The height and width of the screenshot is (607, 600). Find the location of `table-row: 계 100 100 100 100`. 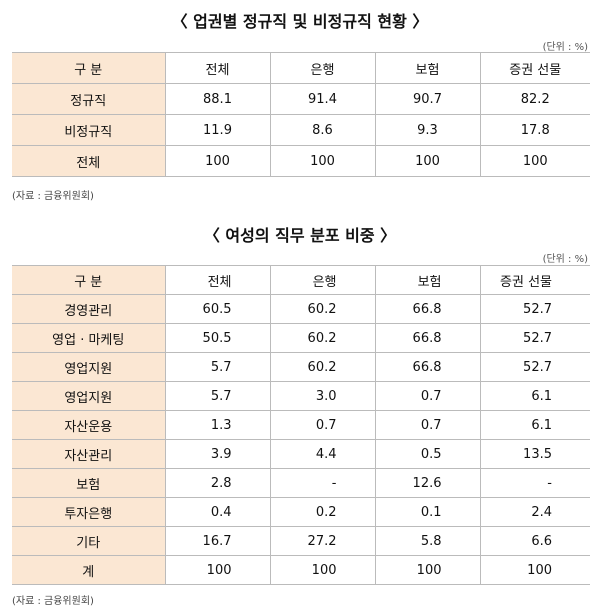

table-row: 계 100 100 100 100 is located at coordinates (301, 570).